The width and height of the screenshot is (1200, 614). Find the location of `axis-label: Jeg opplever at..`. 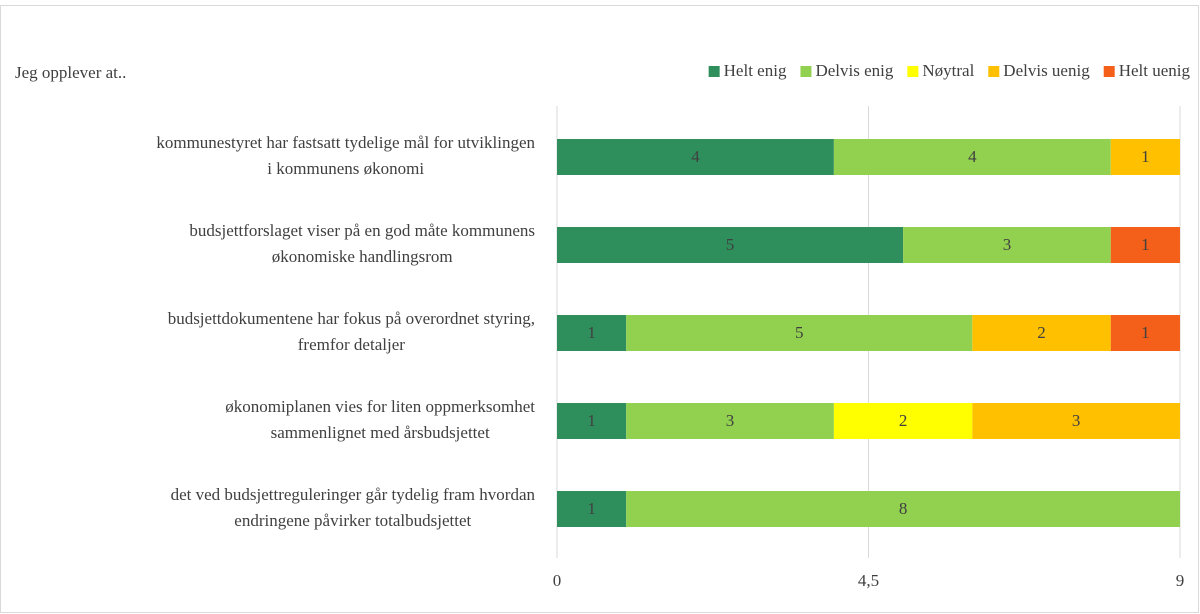

axis-label: Jeg opplever at.. is located at coordinates (70, 72).